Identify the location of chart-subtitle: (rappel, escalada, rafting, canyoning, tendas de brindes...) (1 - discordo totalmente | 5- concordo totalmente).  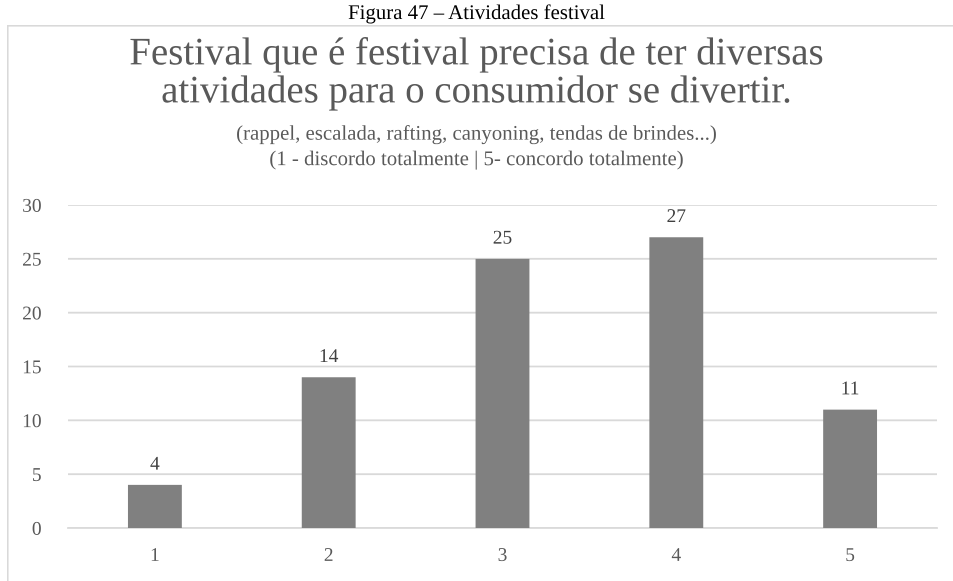
(476, 147).